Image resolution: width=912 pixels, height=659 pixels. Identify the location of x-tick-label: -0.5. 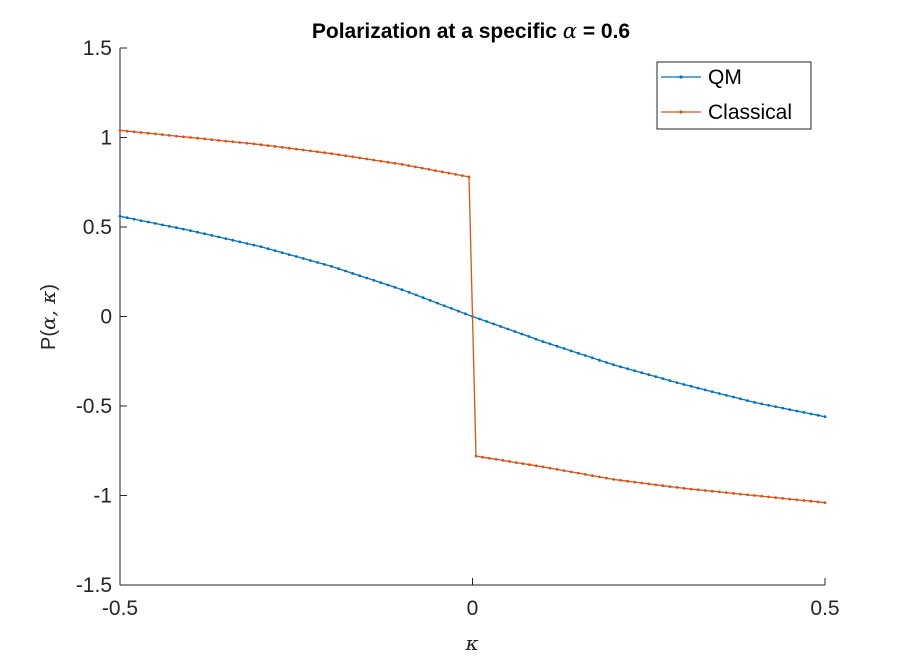
(120, 608).